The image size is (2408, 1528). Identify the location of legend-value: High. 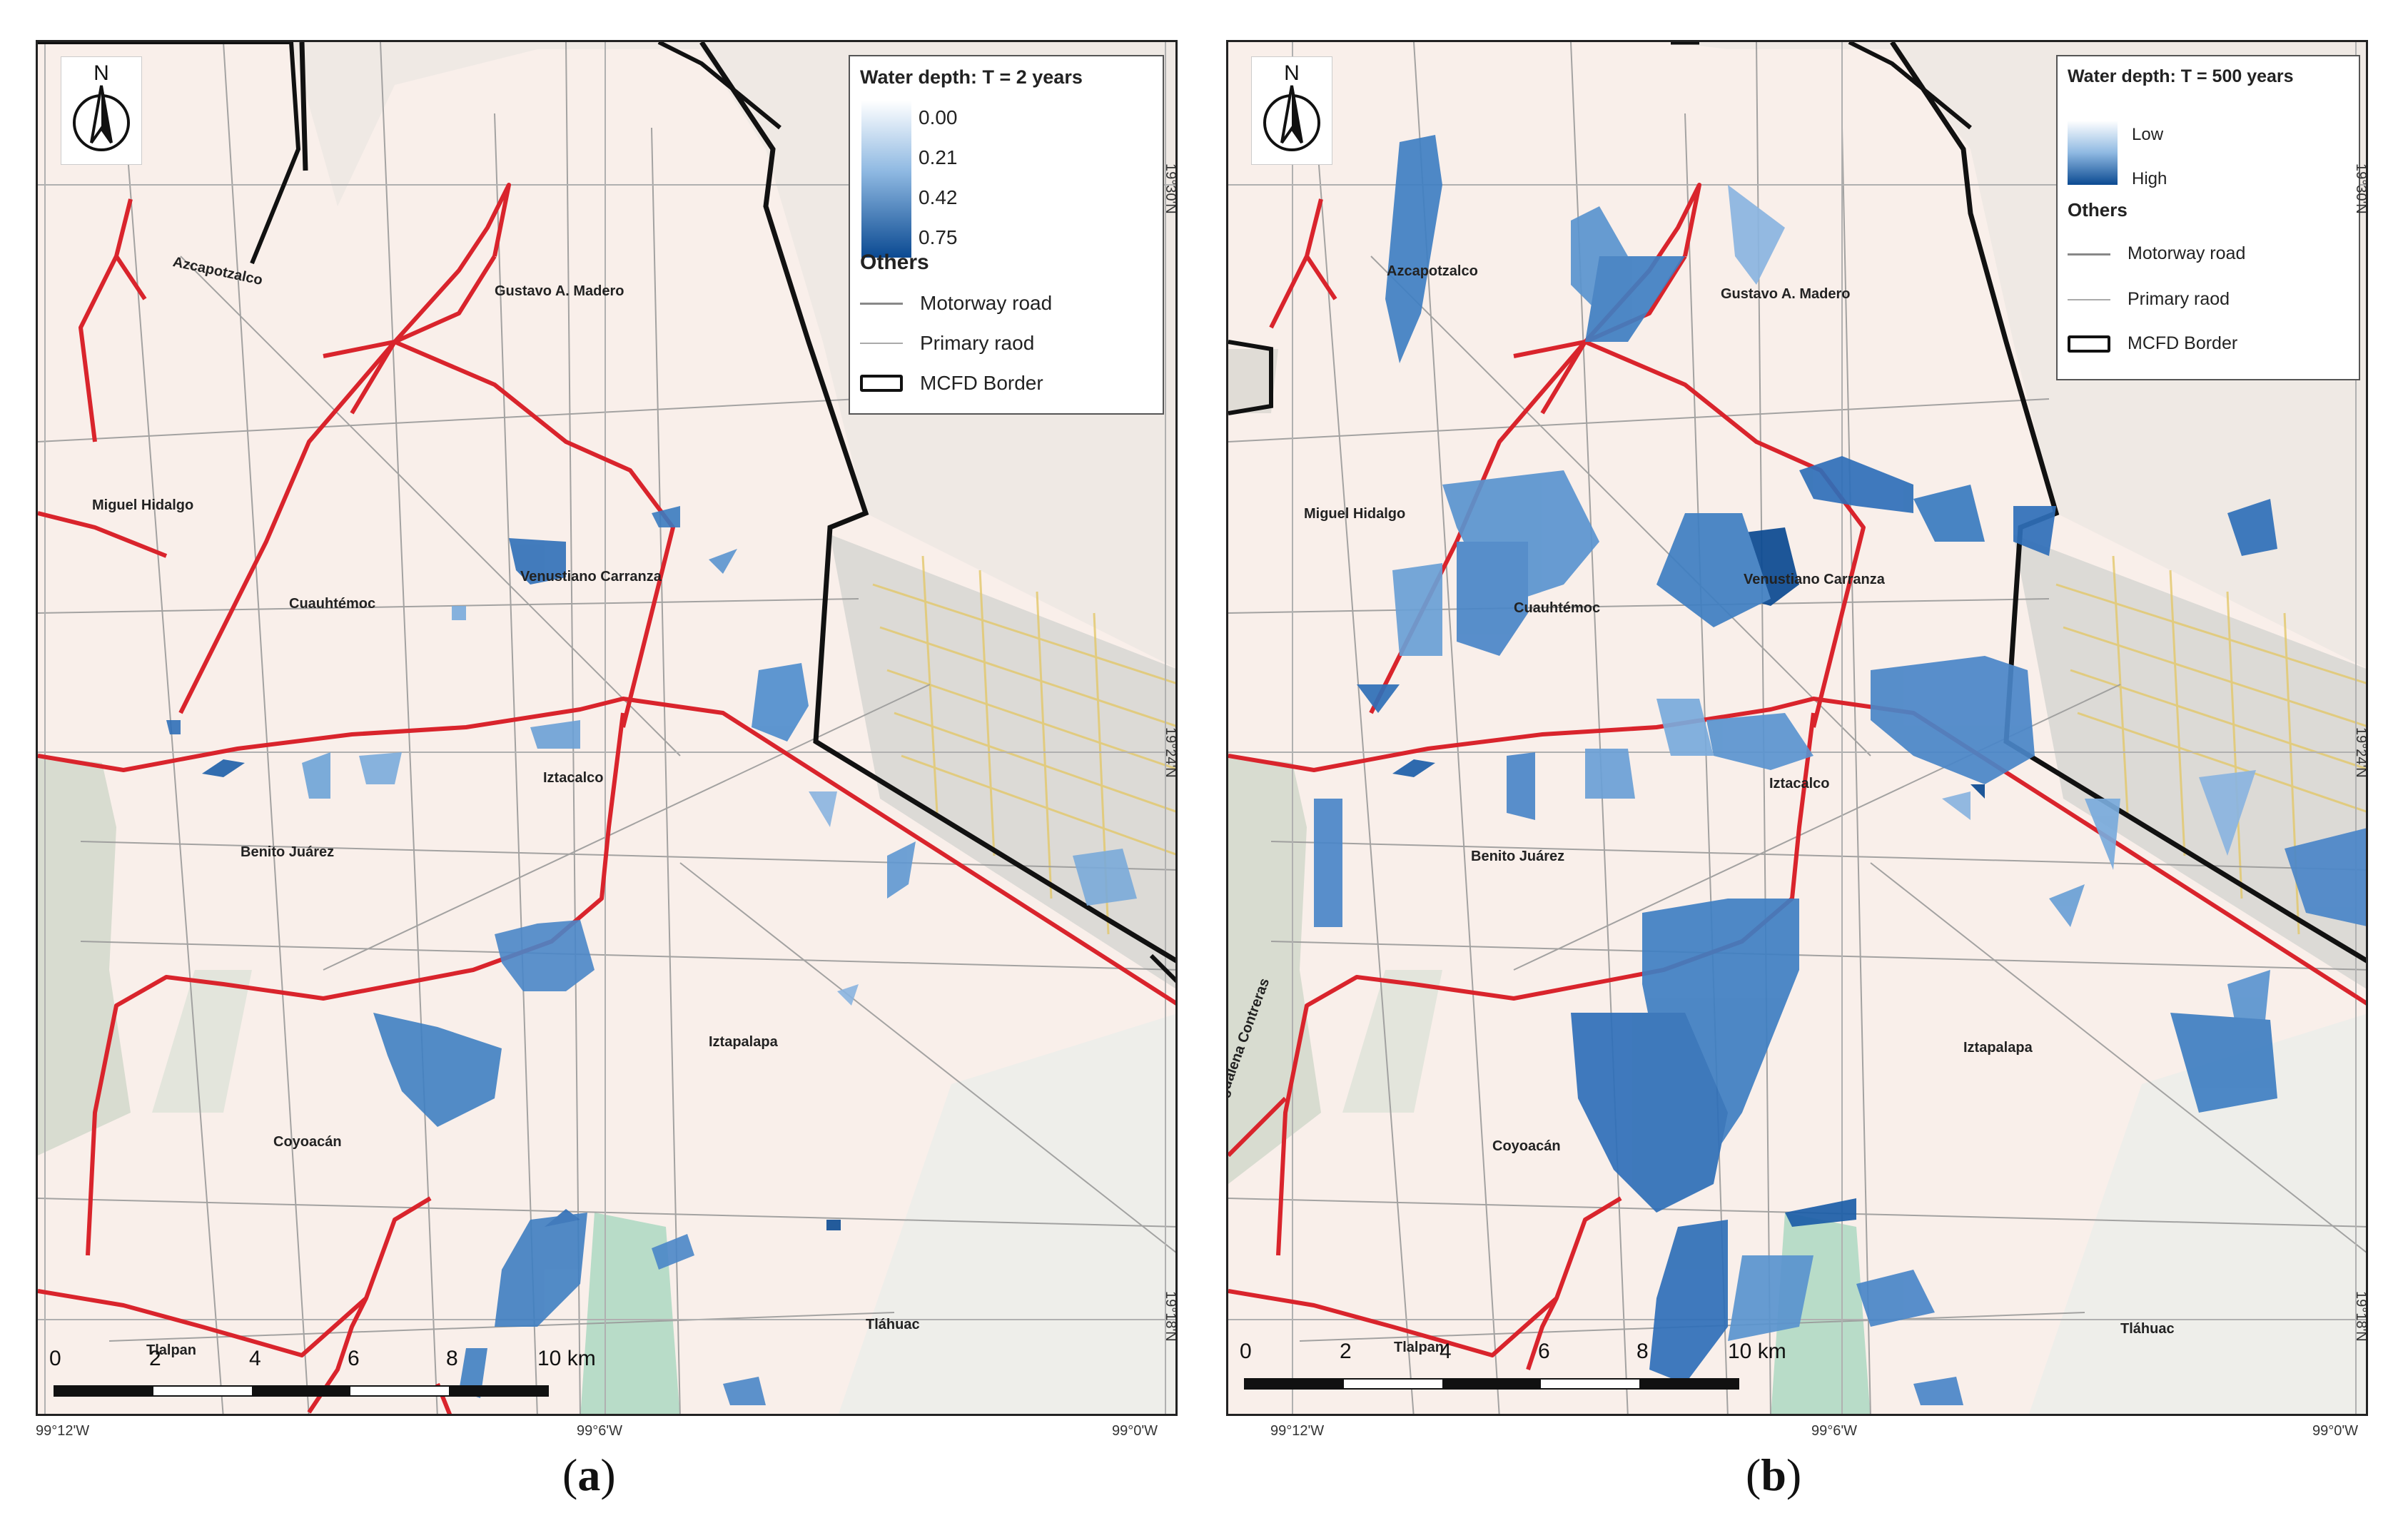
(2149, 178).